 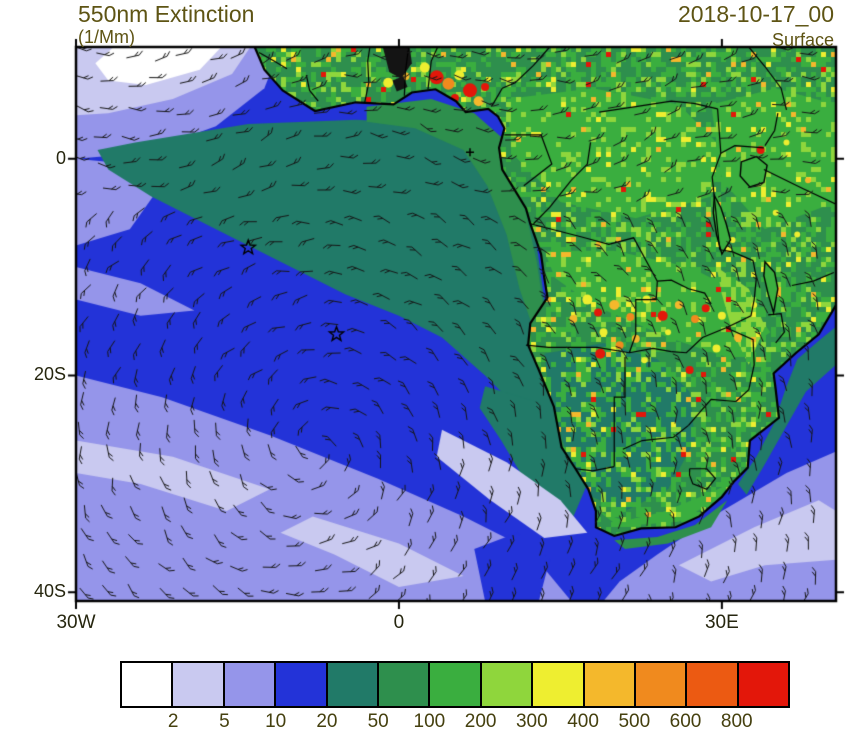 What do you see at coordinates (685, 721) in the screenshot?
I see `colorbar-label: 600` at bounding box center [685, 721].